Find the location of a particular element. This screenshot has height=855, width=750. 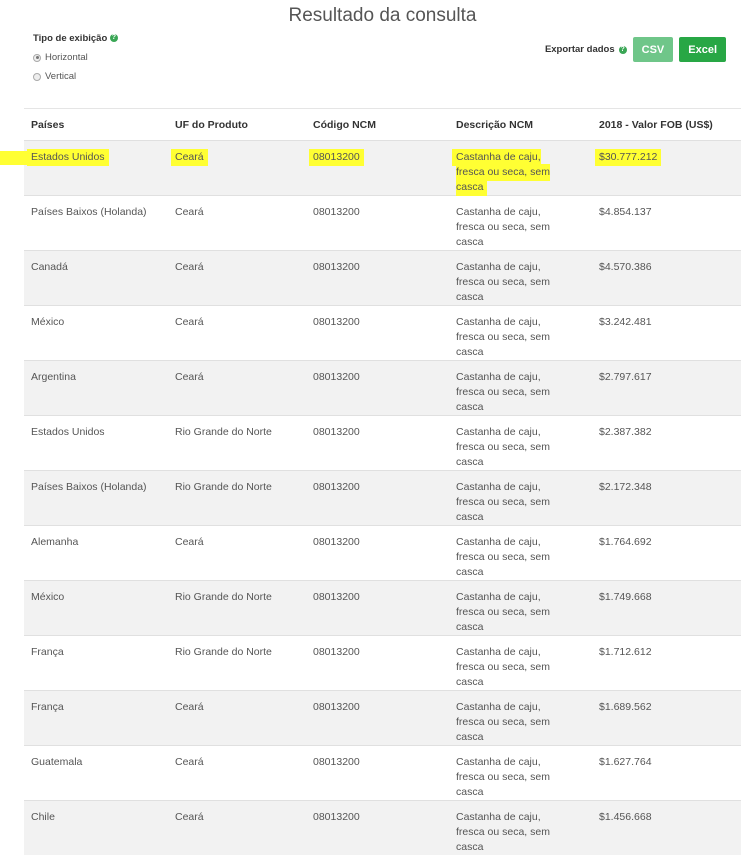

radio-label: Vertical is located at coordinates (60, 76).